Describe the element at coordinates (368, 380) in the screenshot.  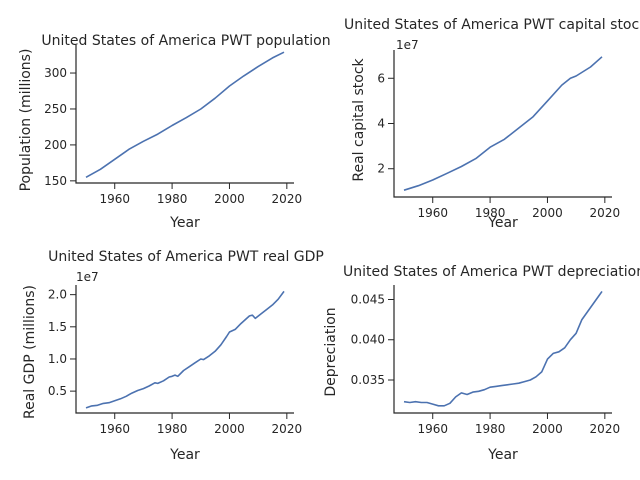
I see `y-tick-label: 0.035` at that location.